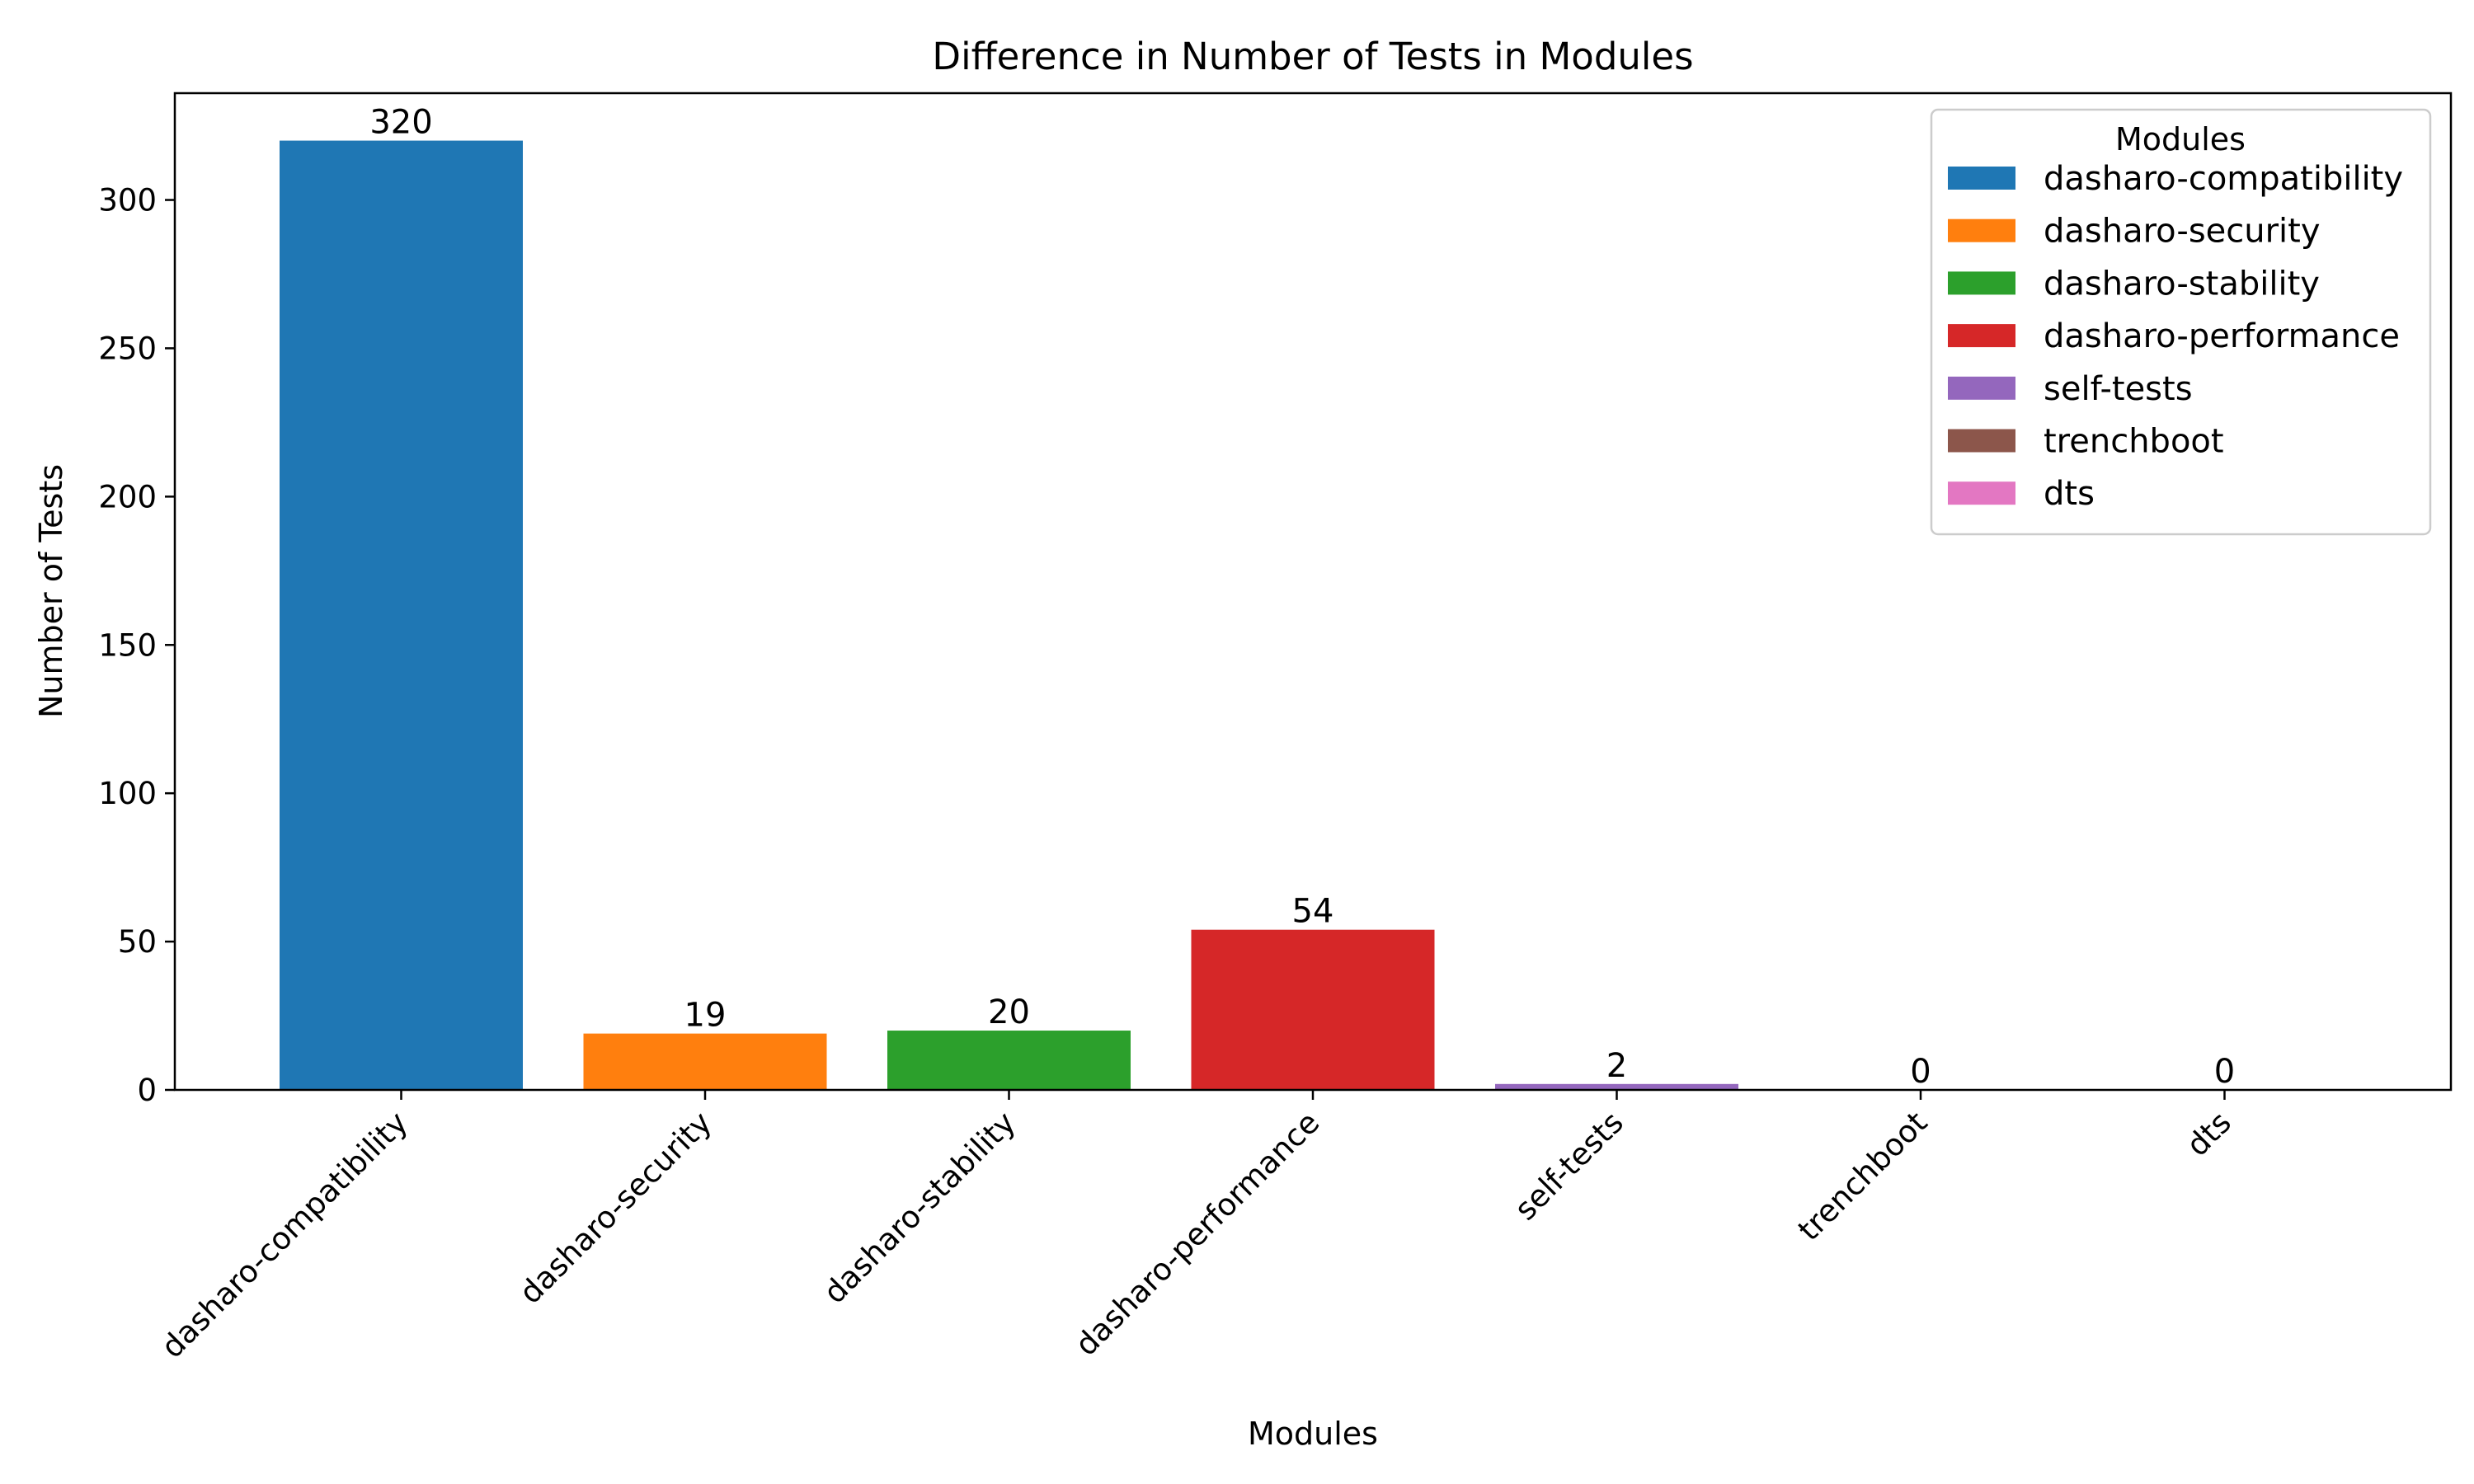  Describe the element at coordinates (1981, 388) in the screenshot. I see `legend-swatch-self-tests` at that location.